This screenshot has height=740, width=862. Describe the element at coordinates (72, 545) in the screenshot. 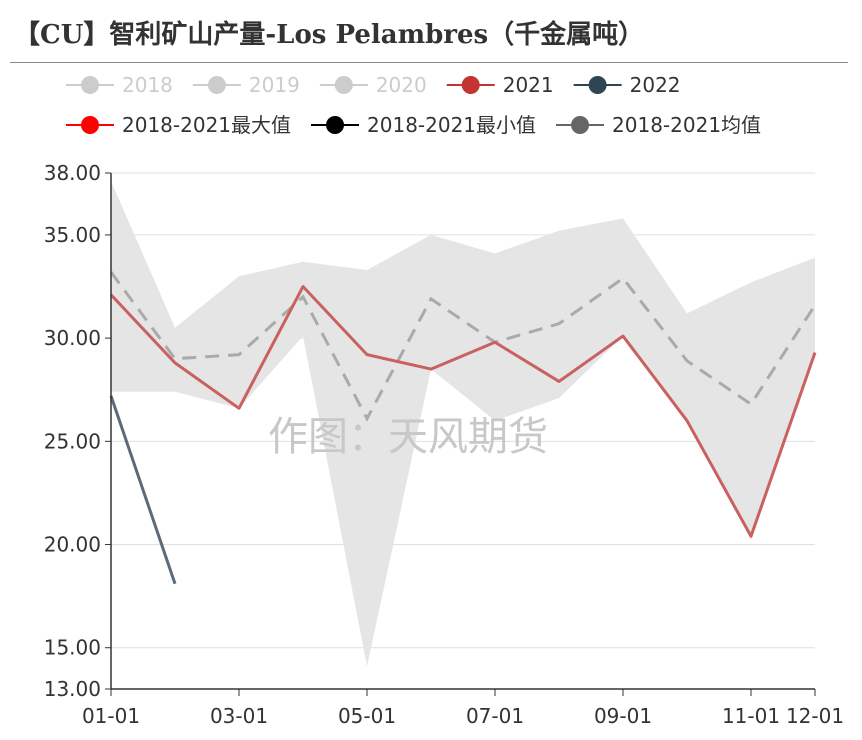

I see `y-tick-label: 20.00` at that location.